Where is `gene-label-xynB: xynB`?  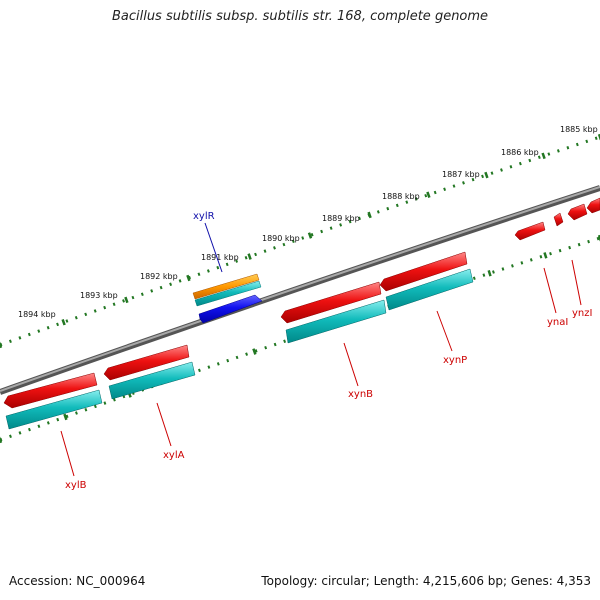
gene-label-xynB: xynB is located at coordinates (360, 394).